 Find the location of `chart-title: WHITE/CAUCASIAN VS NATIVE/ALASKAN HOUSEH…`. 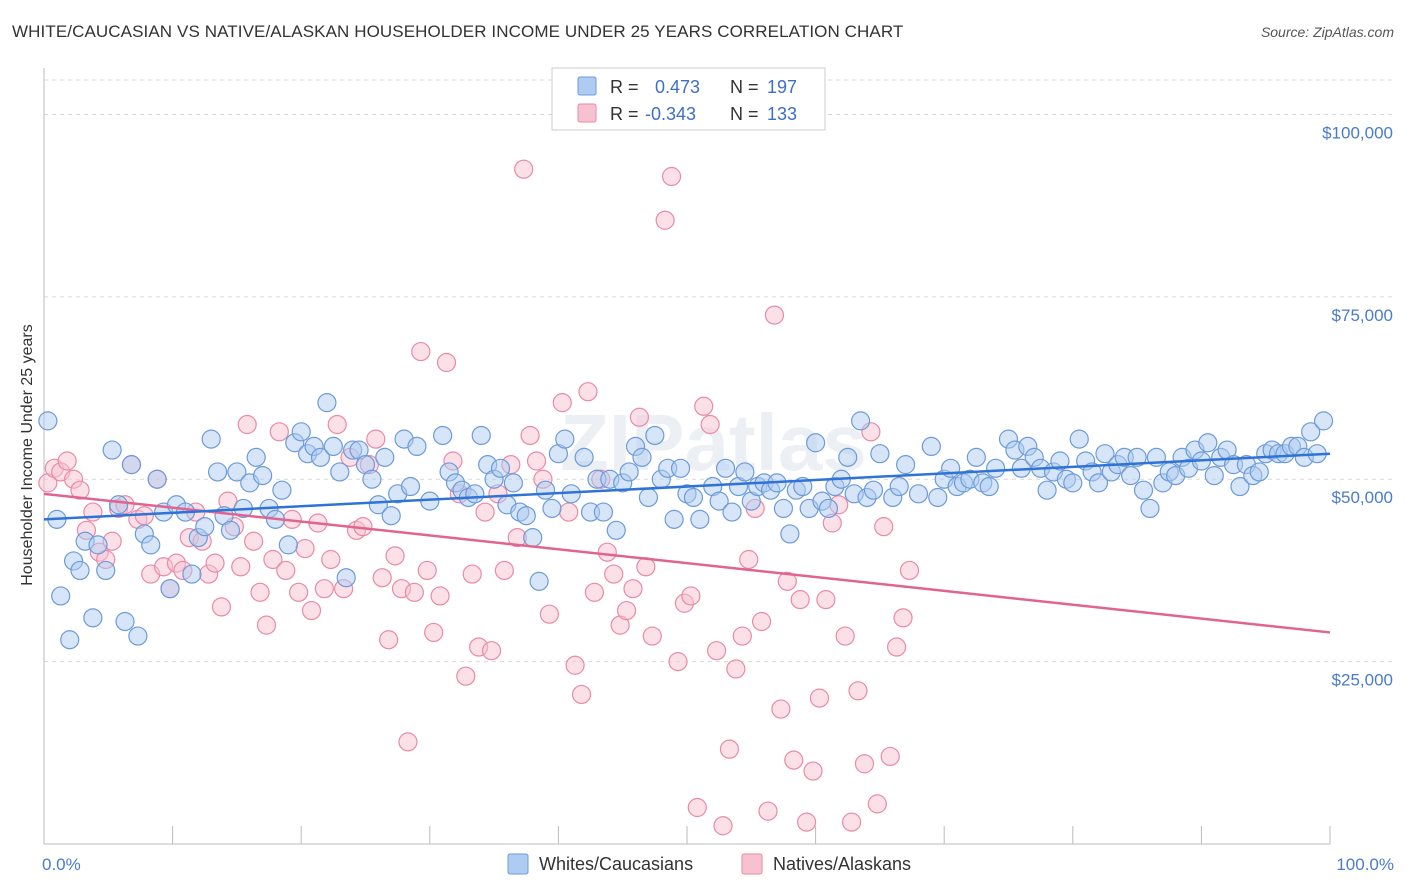

chart-title: WHITE/CAUCASIAN VS NATIVE/ALASKAN HOUSEH… is located at coordinates (458, 31).